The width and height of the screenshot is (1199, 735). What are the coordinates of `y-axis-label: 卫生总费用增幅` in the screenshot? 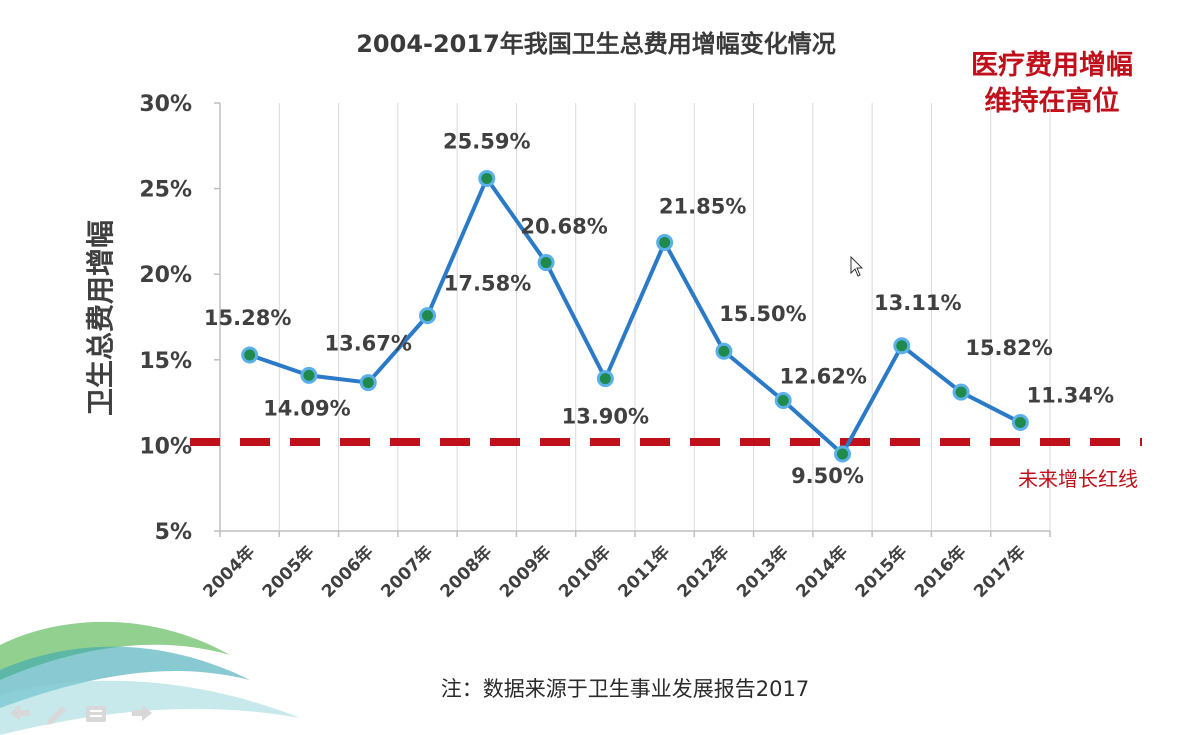 It's located at (100, 318).